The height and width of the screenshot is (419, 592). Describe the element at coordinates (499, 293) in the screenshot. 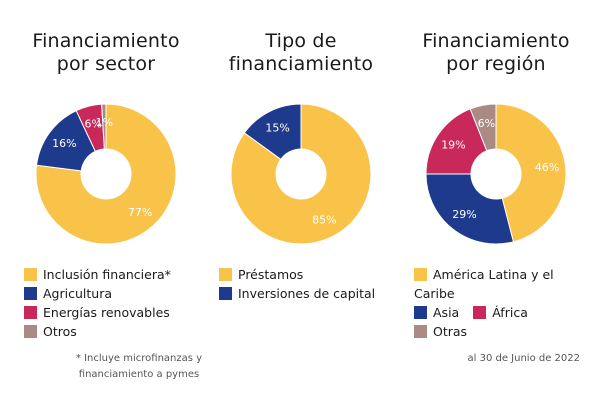

I see `legend-item-america-latina-cont: Caribe` at that location.